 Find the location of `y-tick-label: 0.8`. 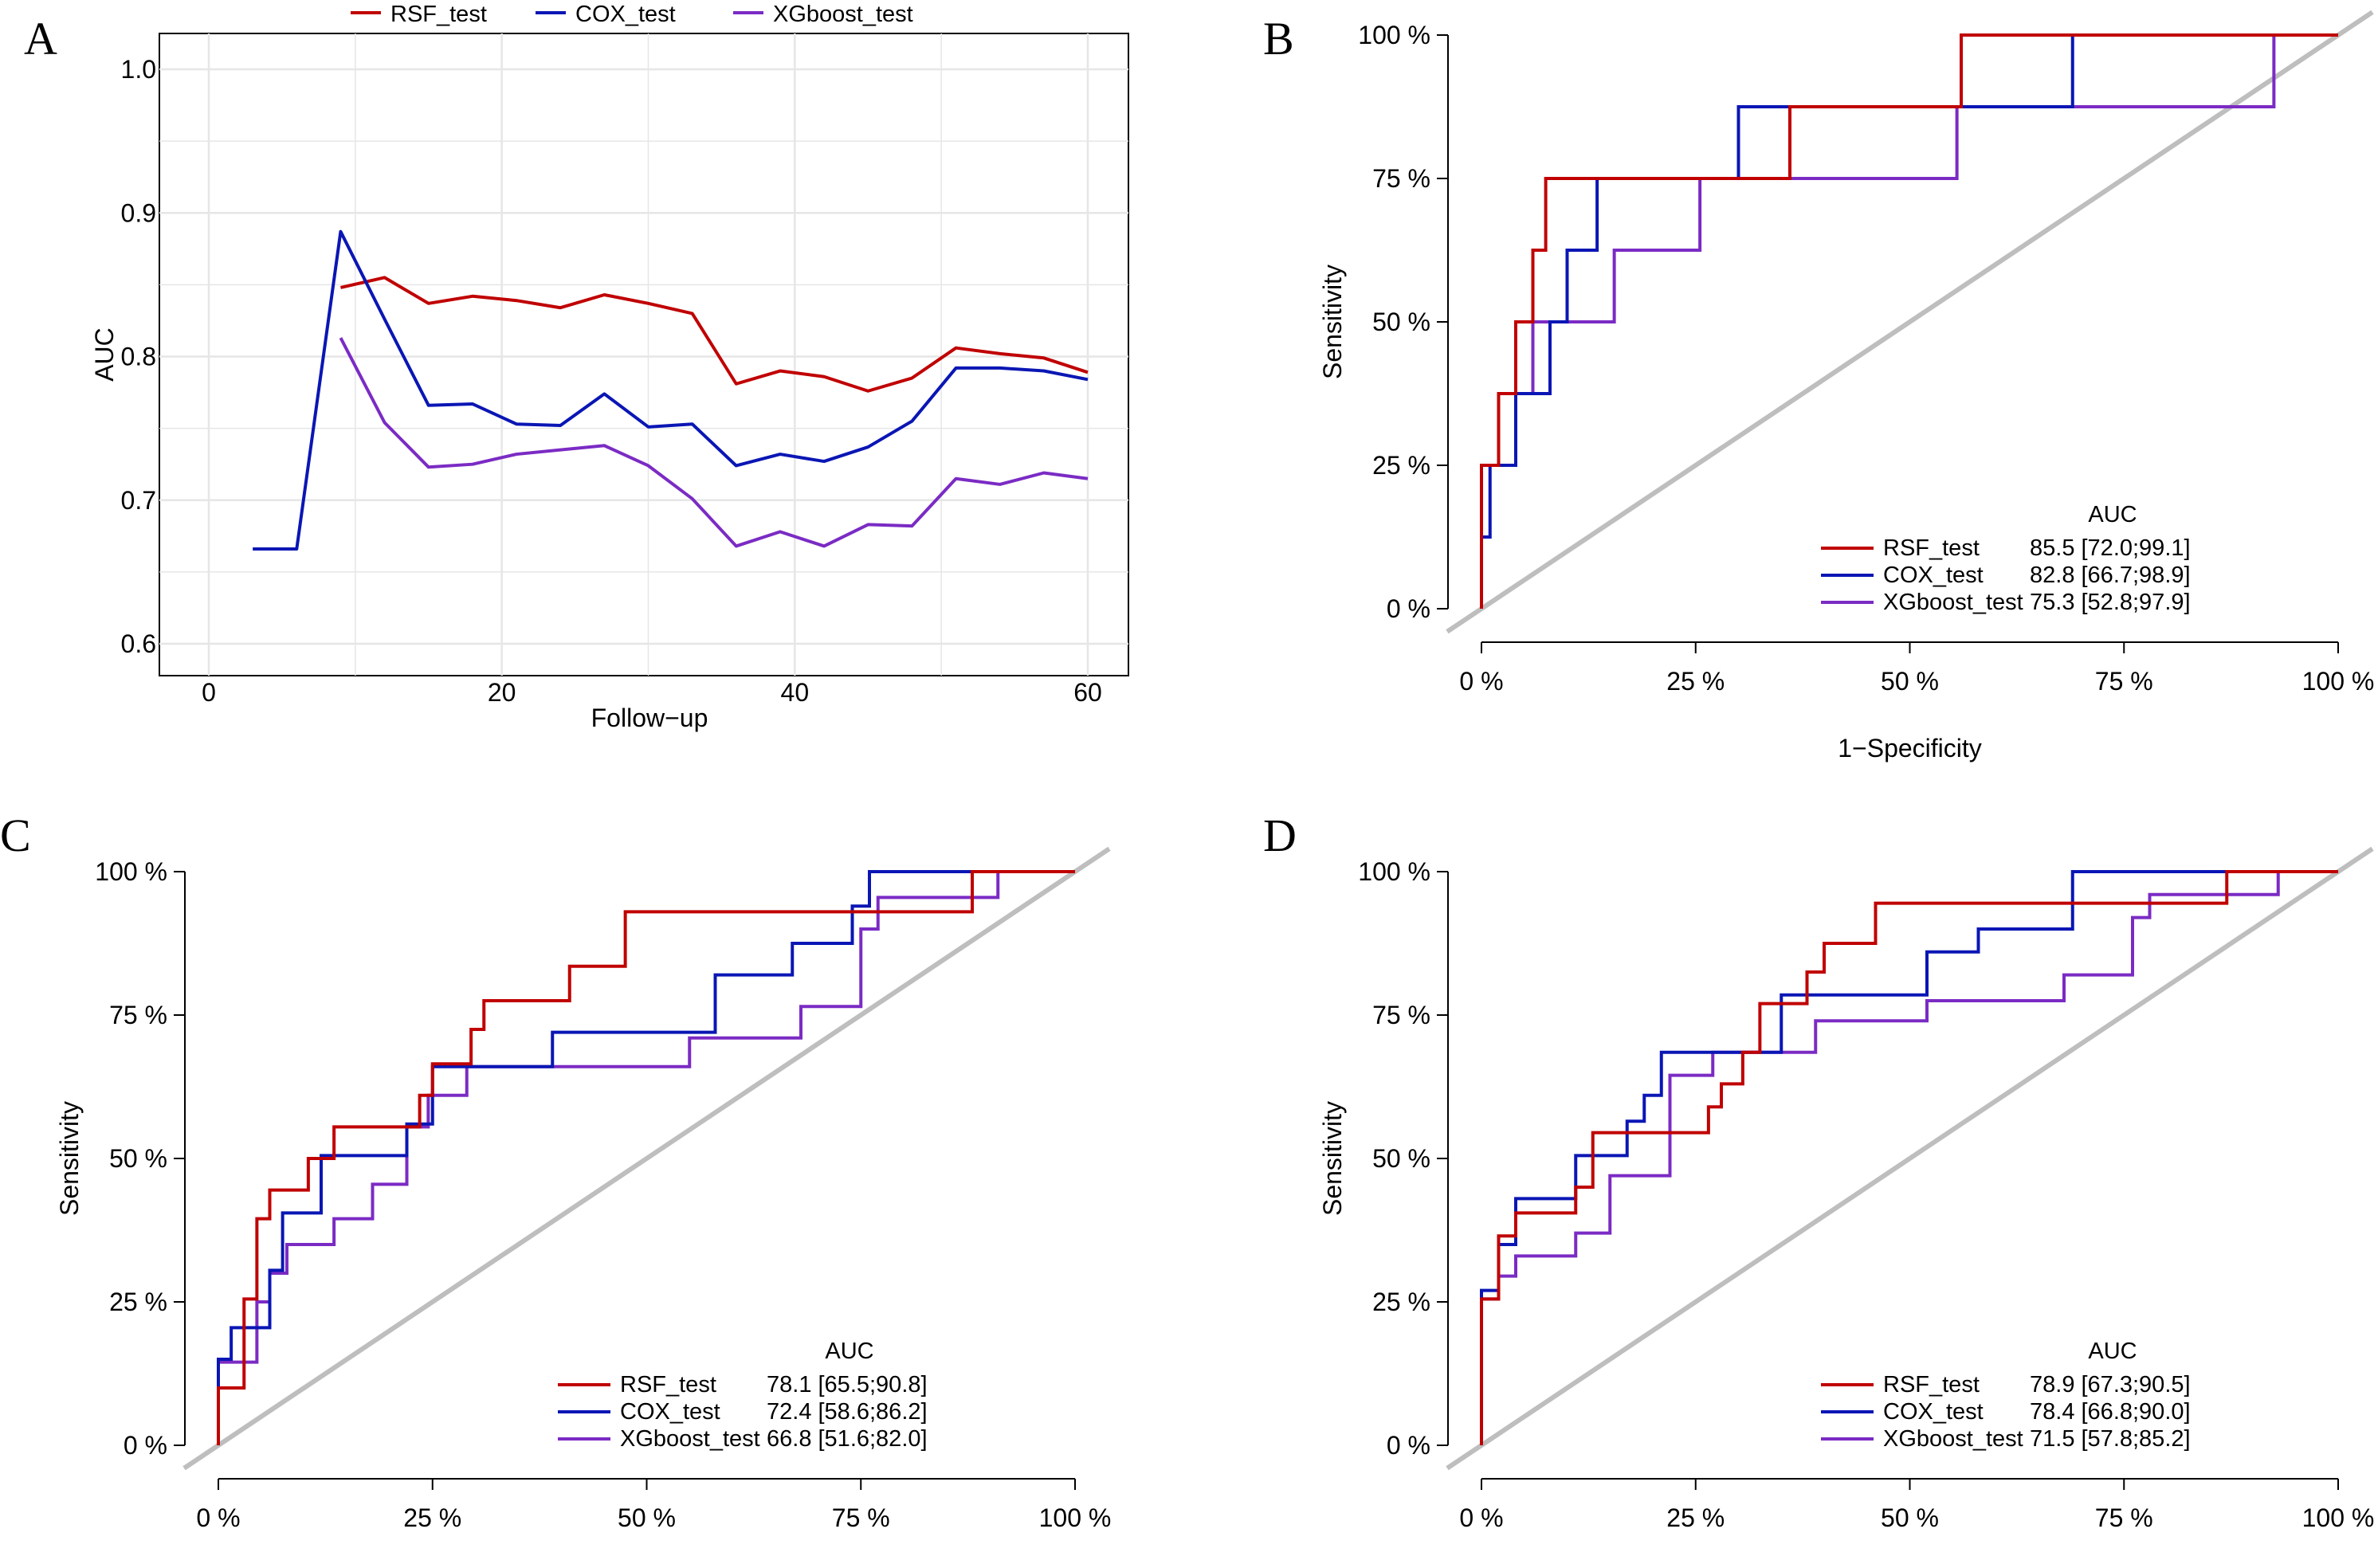

y-tick-label: 0.8 is located at coordinates (138, 357).